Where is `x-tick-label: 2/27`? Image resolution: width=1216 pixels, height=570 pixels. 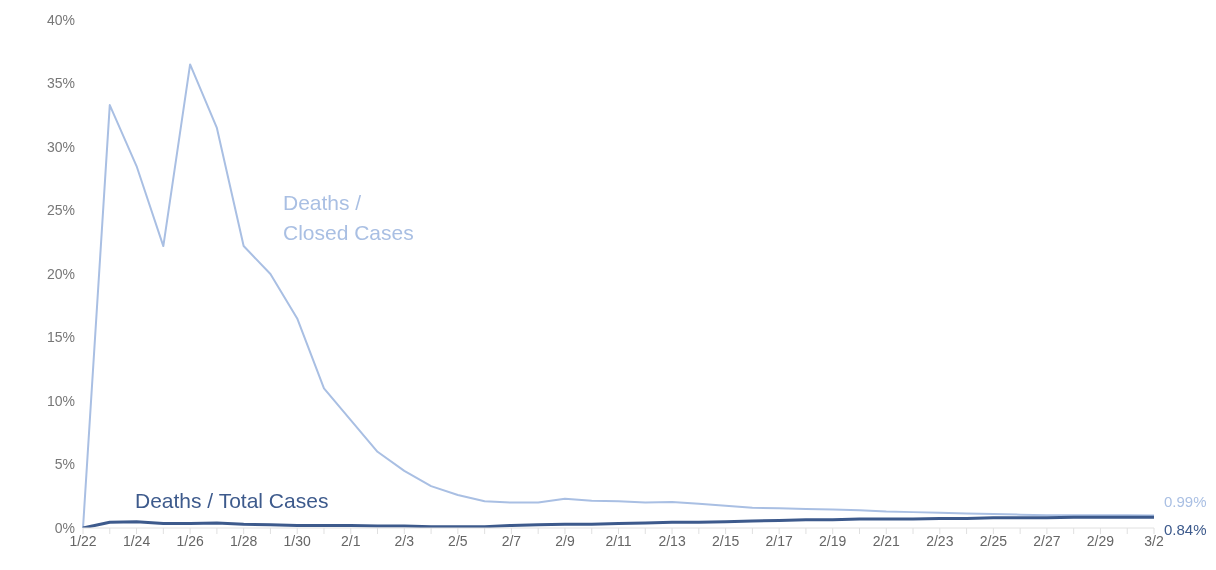 x-tick-label: 2/27 is located at coordinates (1047, 540).